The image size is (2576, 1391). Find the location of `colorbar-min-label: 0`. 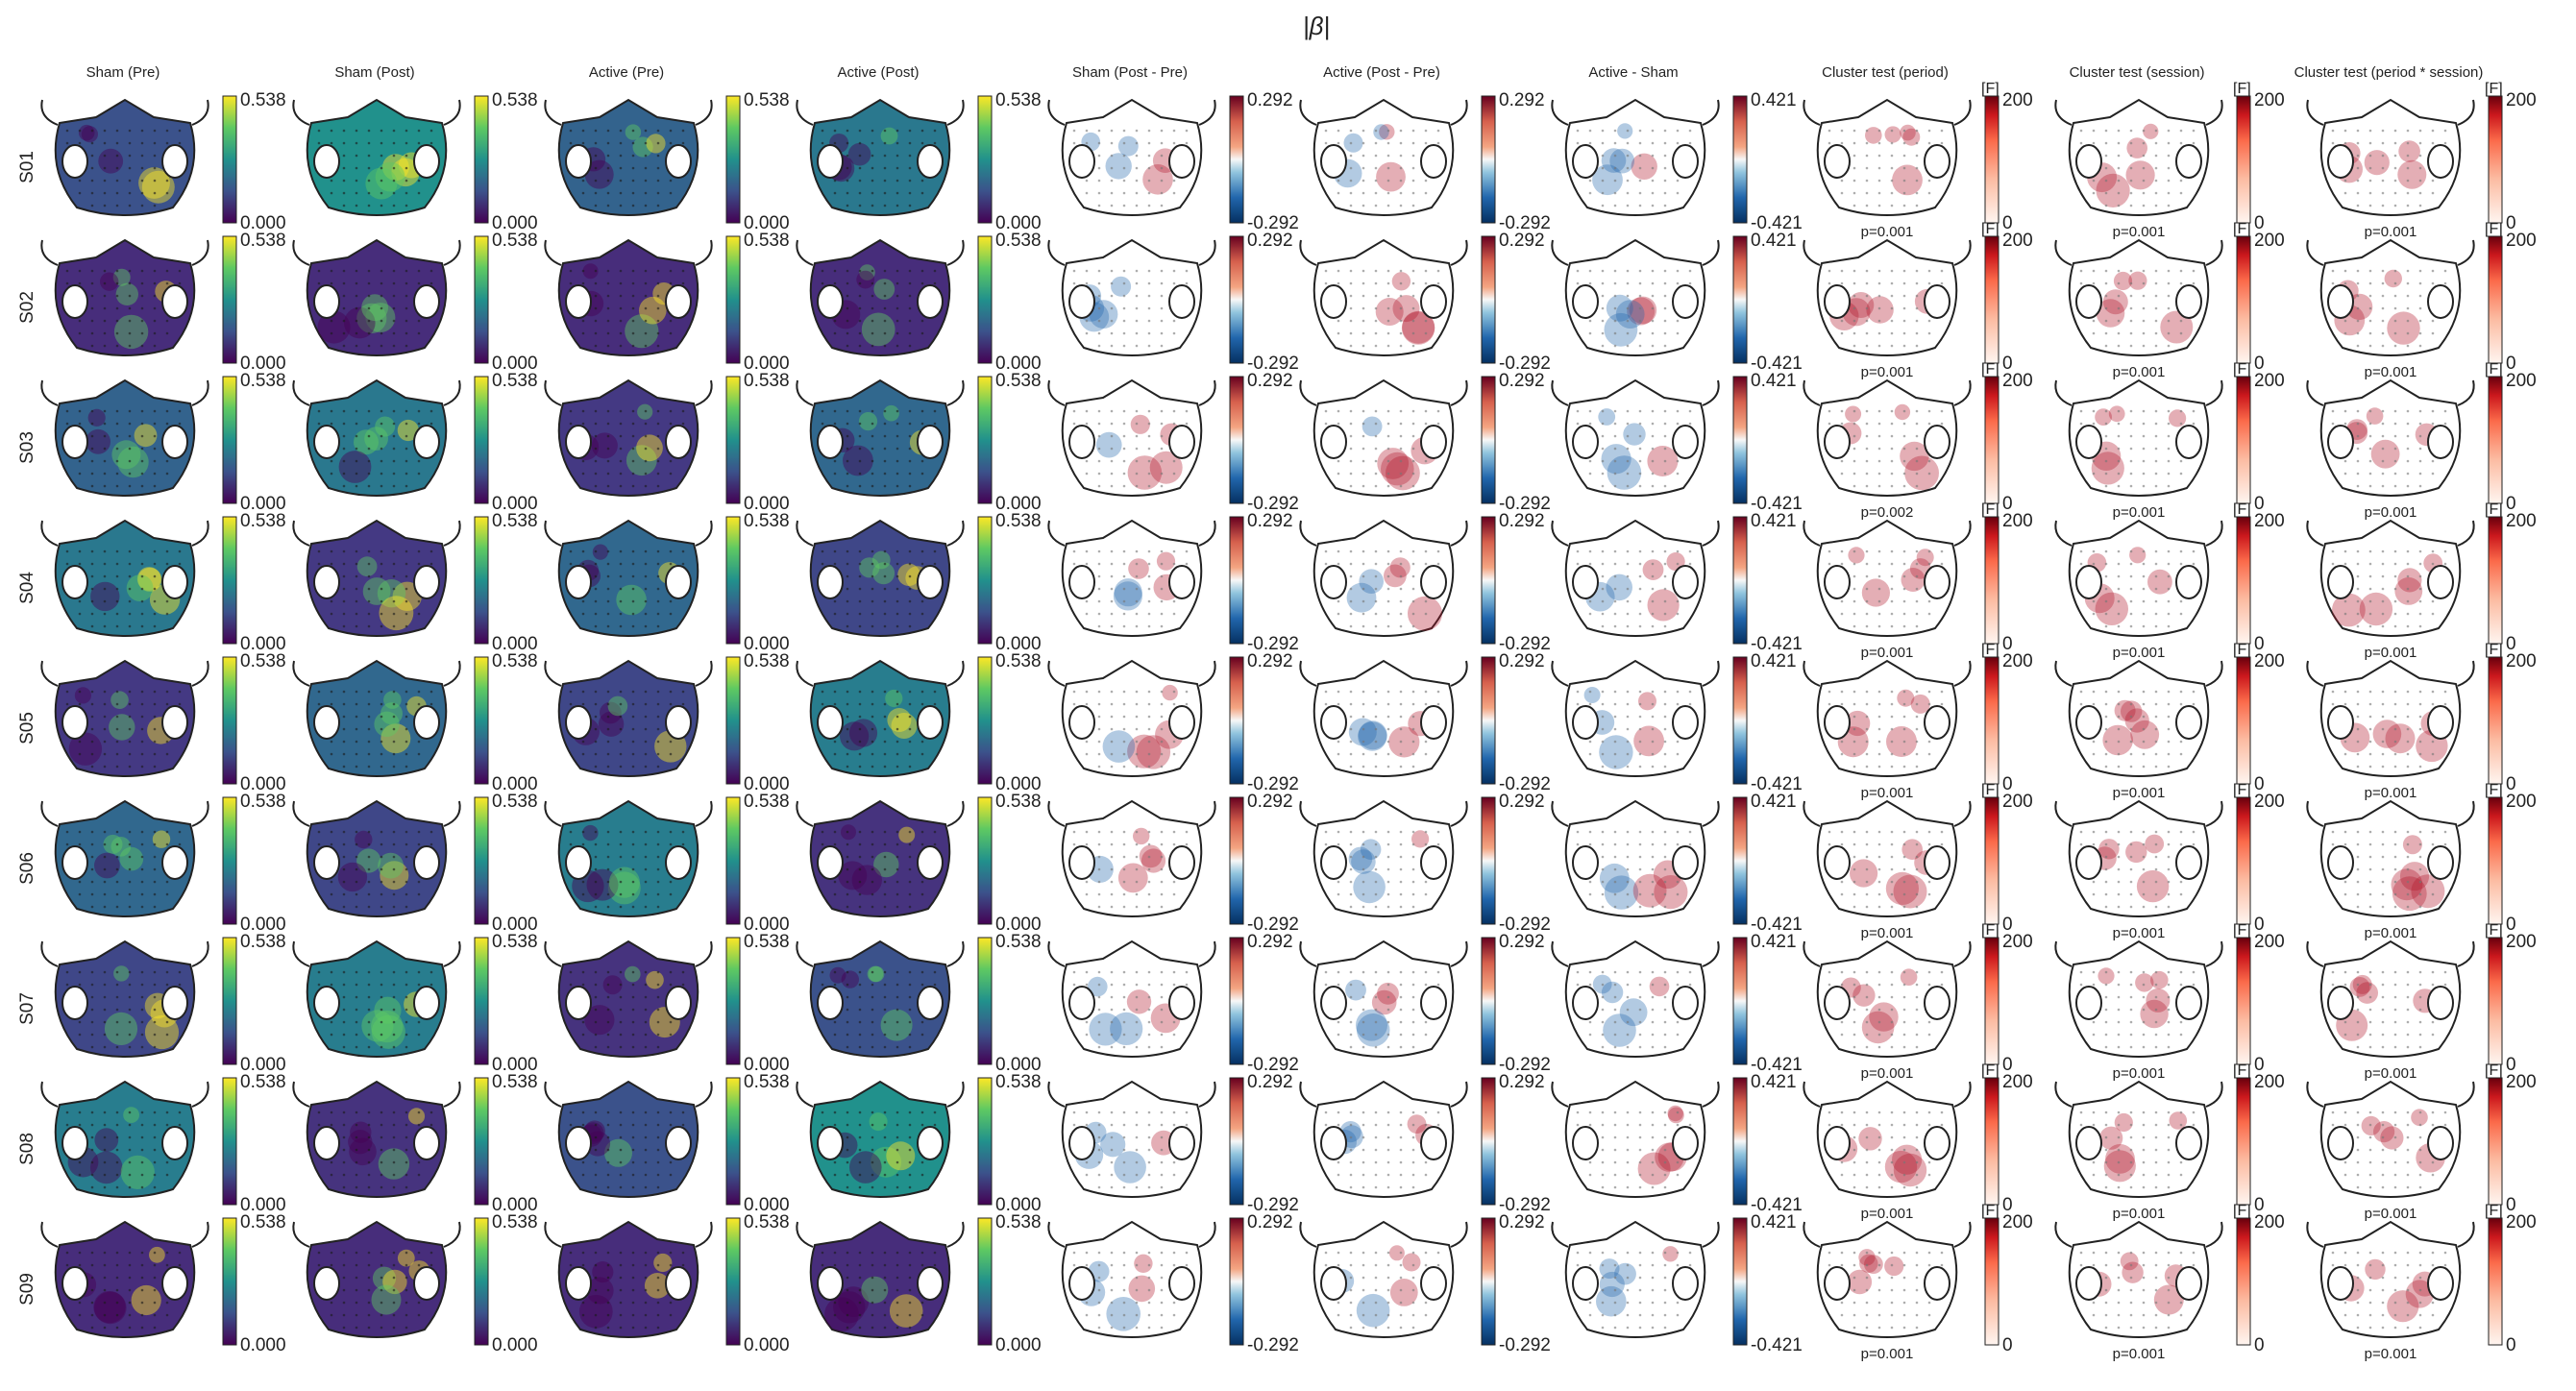

colorbar-min-label: 0 is located at coordinates (2259, 223).